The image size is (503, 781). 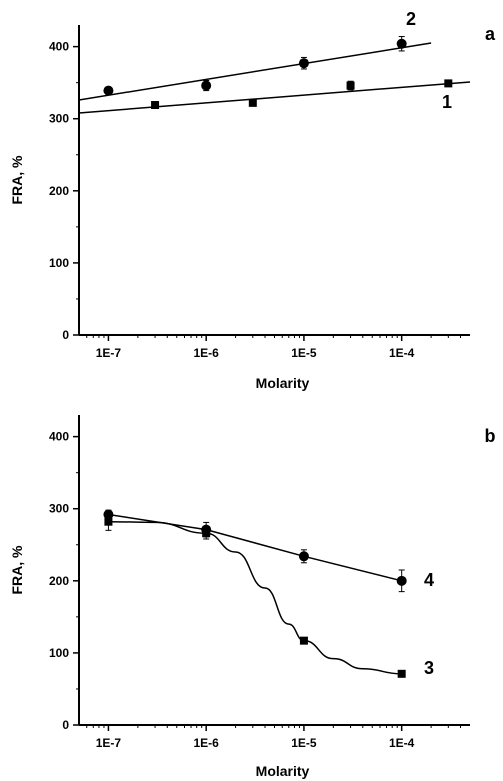 I want to click on panel-label: b, so click(x=490, y=436).